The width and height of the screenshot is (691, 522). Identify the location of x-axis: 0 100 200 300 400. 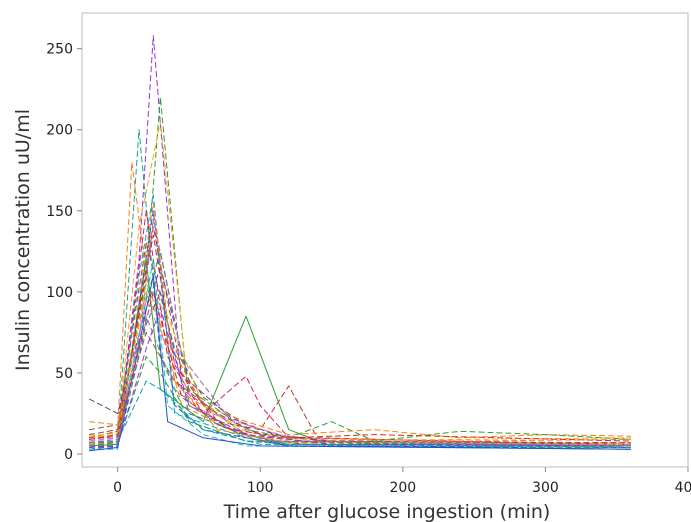
(402, 481).